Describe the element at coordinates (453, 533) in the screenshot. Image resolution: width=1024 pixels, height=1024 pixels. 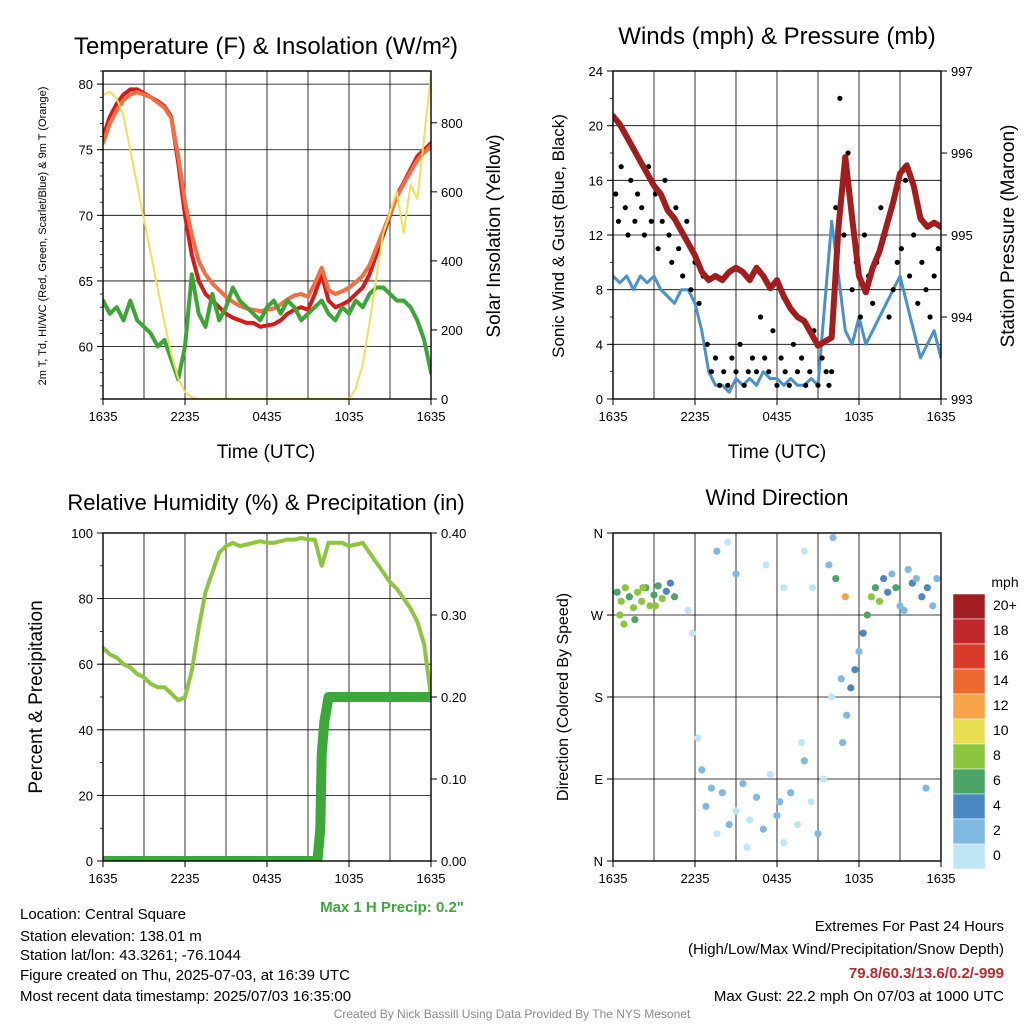
I see `y-right-tick-label: 0.40` at that location.